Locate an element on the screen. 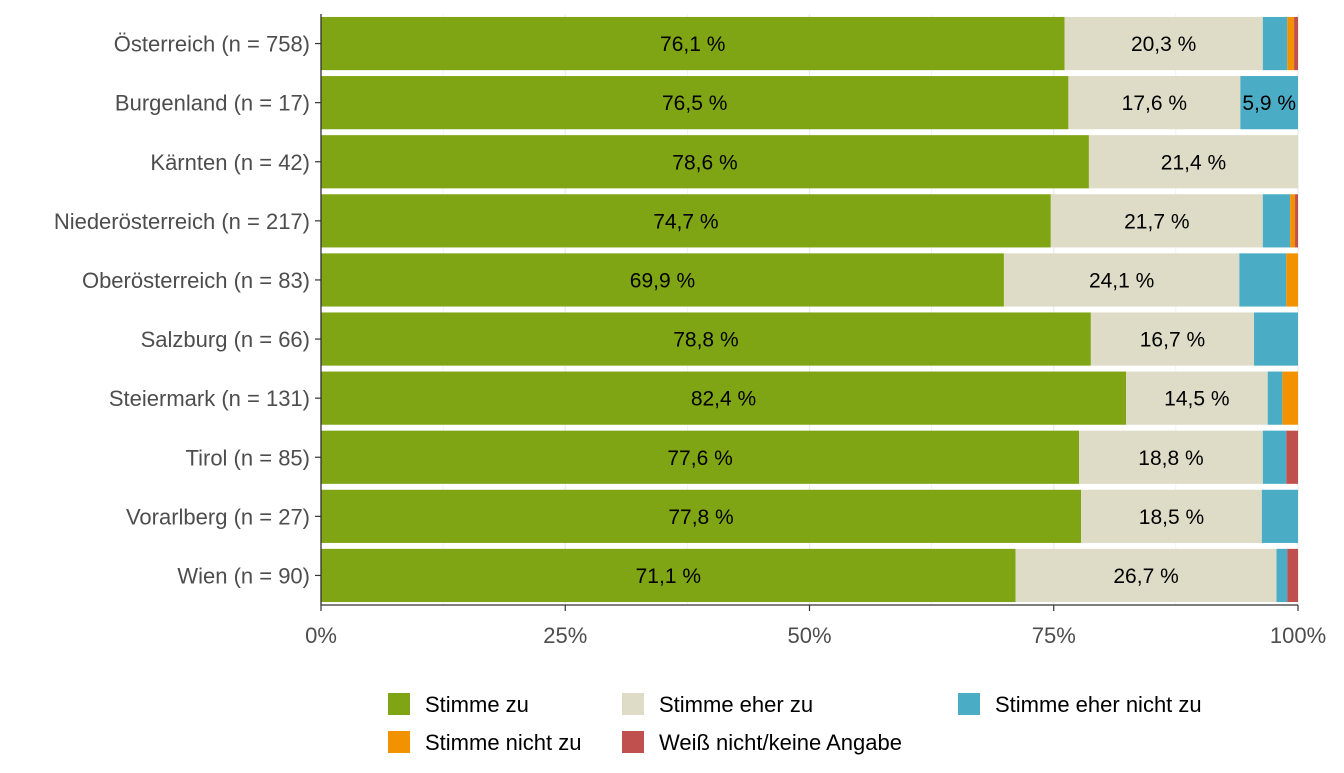 This screenshot has height=773, width=1344. x-tick-label: 25% is located at coordinates (565, 635).